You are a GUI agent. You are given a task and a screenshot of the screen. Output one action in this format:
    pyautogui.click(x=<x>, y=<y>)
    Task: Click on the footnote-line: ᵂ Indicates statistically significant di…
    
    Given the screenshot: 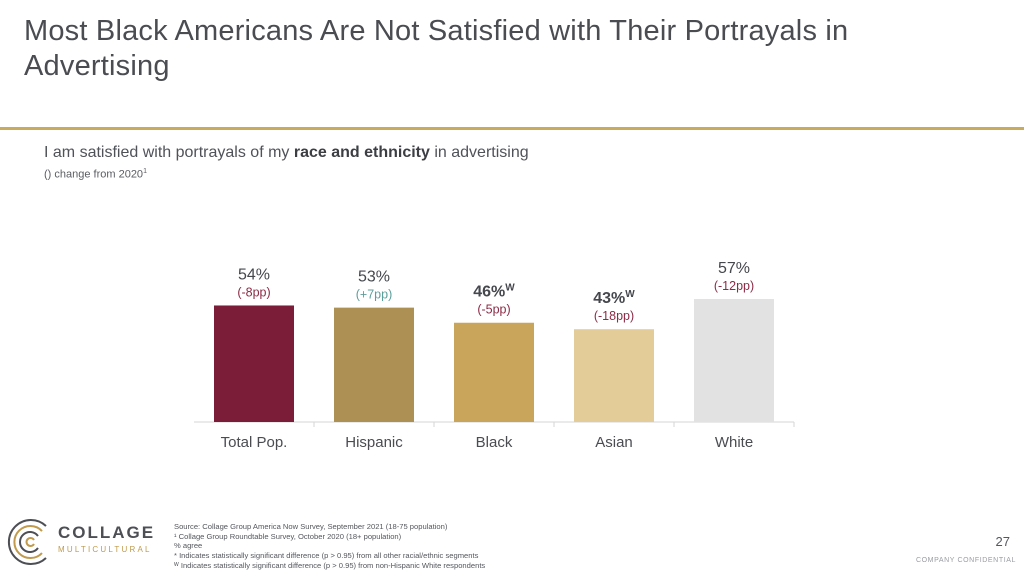 What is the action you would take?
    pyautogui.click(x=330, y=565)
    